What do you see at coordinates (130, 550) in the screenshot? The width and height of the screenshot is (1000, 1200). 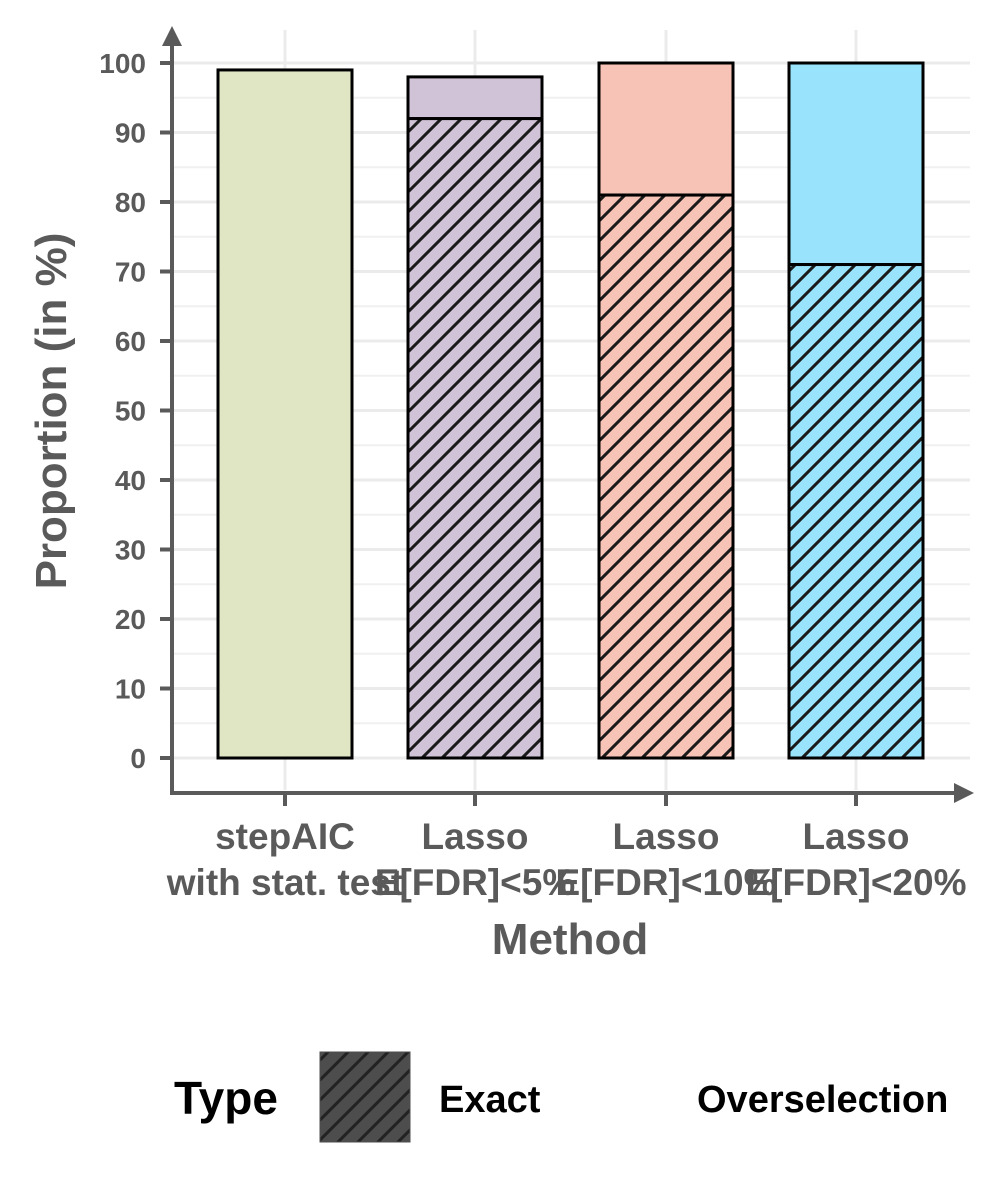 I see `y-tick-label: 30` at bounding box center [130, 550].